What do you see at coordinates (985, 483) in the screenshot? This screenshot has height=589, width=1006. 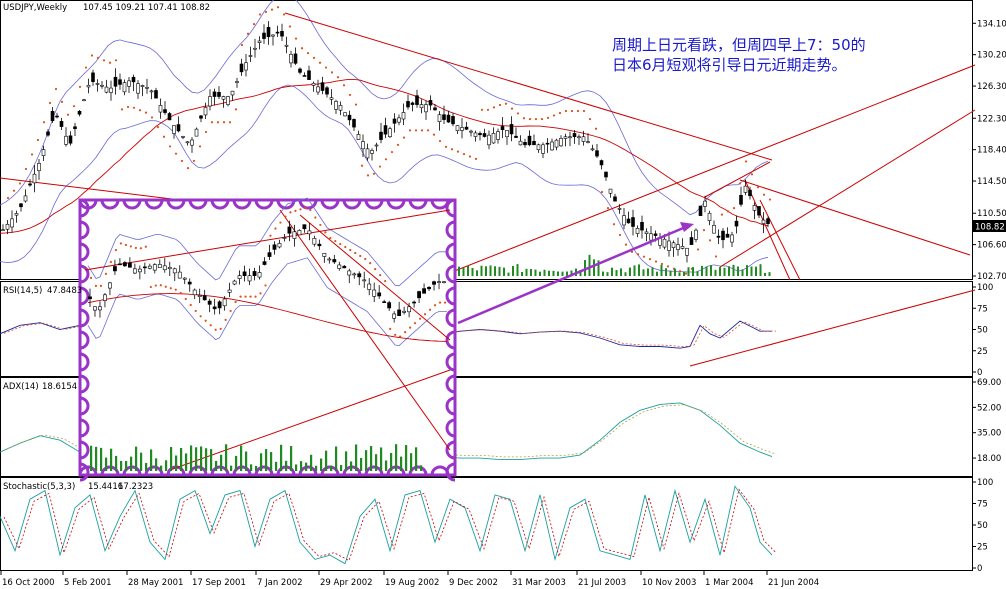 I see `stochastic-y-tick-label: 100` at bounding box center [985, 483].